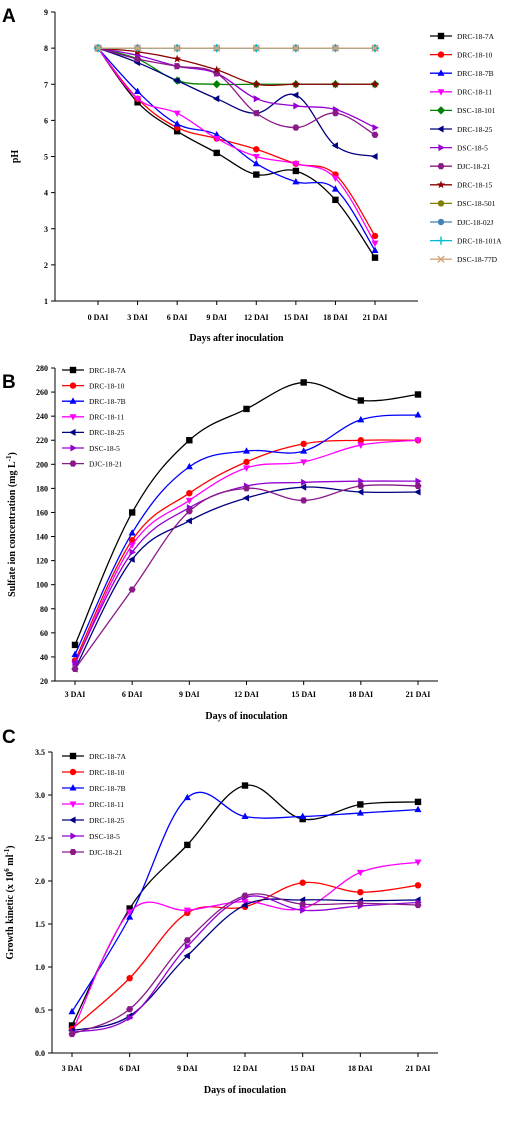 This screenshot has height=1127, width=512. Describe the element at coordinates (93, 804) in the screenshot. I see `legend-item: DRC-18-11` at that location.